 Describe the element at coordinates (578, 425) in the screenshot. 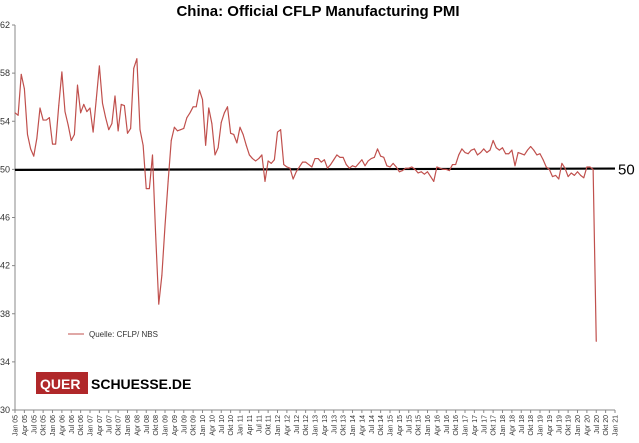

I see `x-tick-label: Jan 20` at that location.